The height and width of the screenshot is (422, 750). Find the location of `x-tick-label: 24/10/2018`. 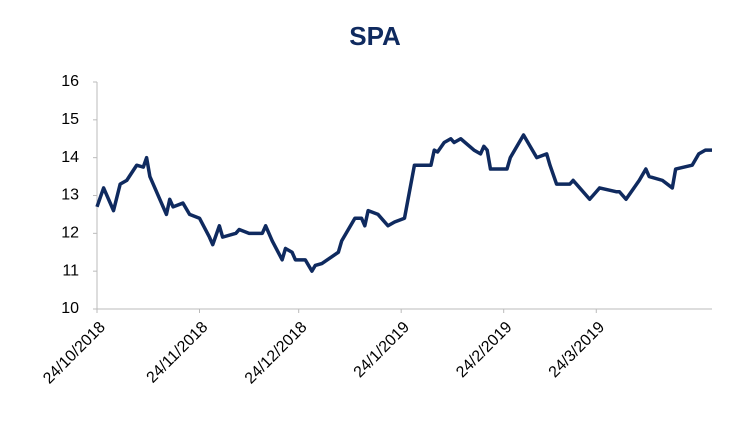

x-tick-label: 24/10/2018 is located at coordinates (74, 353).